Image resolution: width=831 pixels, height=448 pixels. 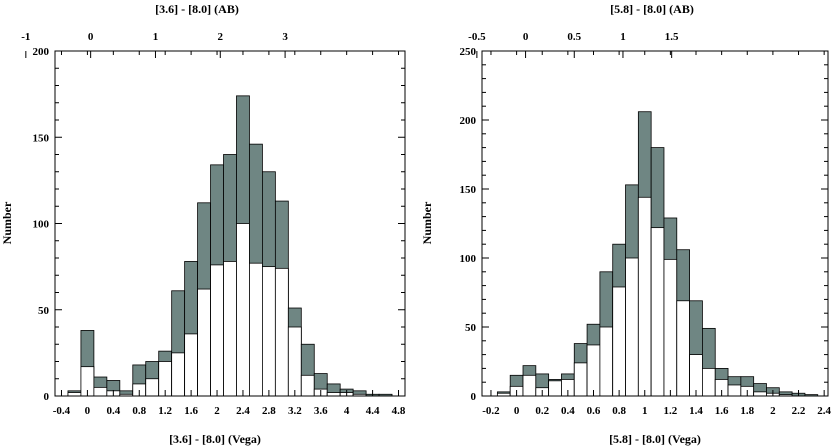 What do you see at coordinates (574, 37) in the screenshot?
I see `right-top-tick-label: 0.5` at bounding box center [574, 37].